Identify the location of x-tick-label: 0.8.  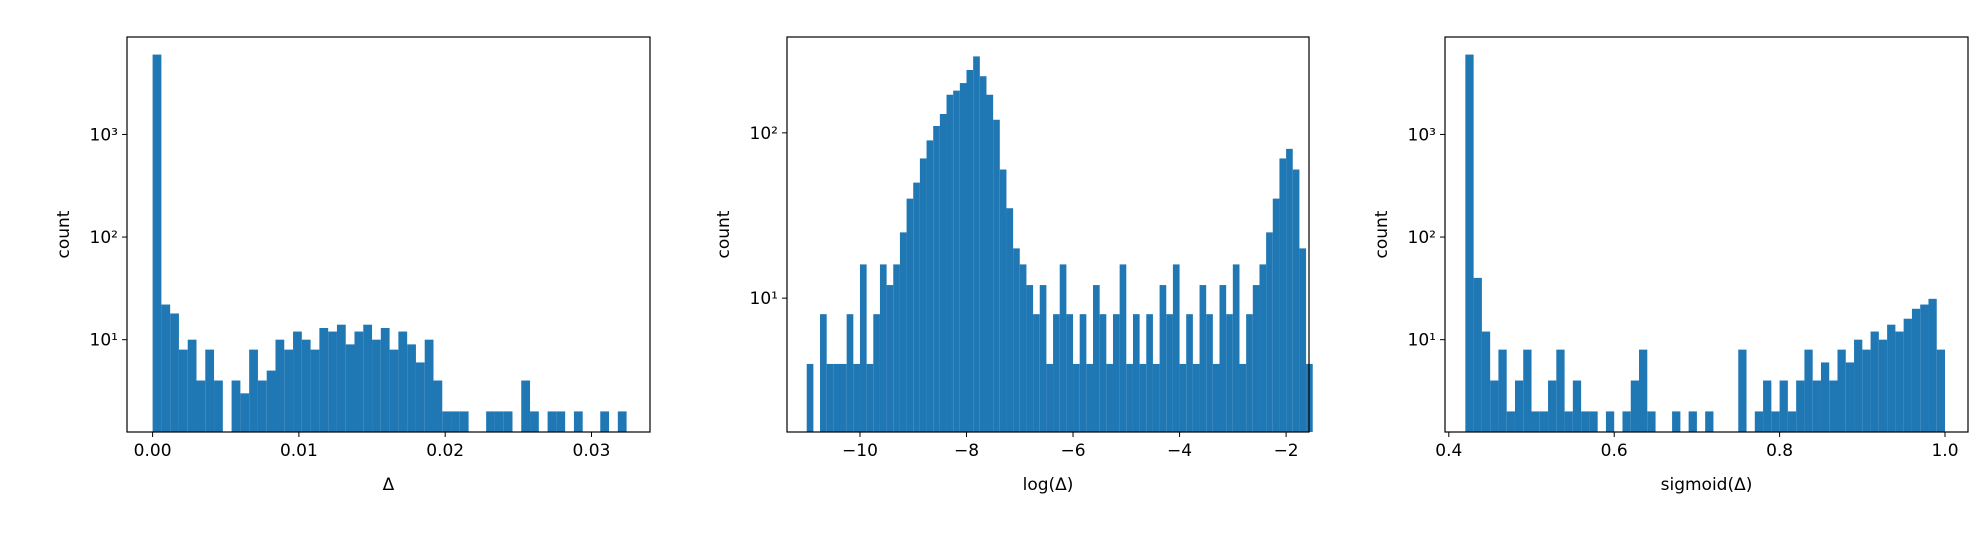
(1779, 451).